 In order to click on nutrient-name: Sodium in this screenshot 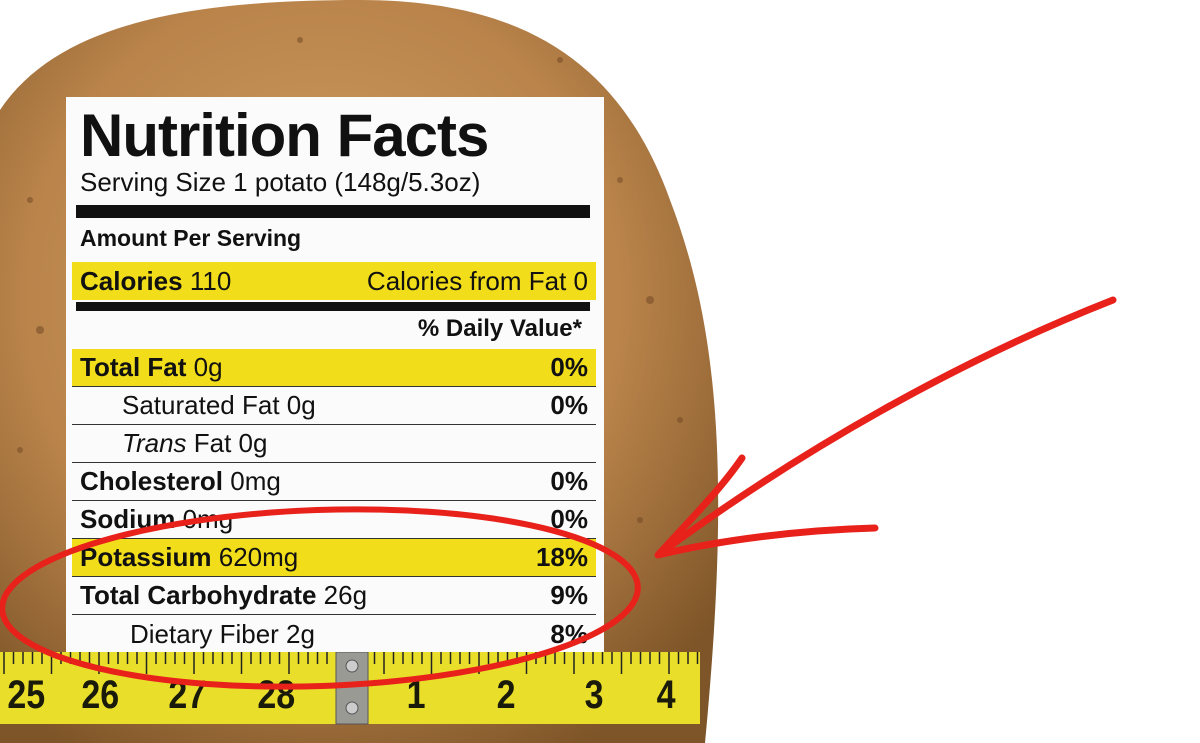, I will do `click(128, 519)`.